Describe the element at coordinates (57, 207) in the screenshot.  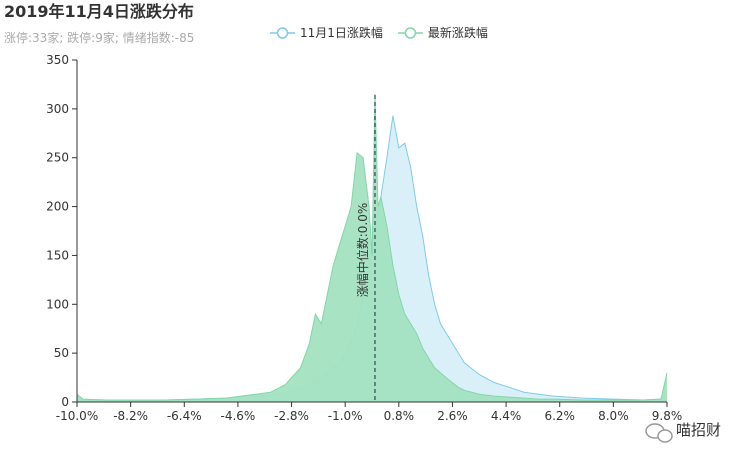
I see `y-tick-label: 200` at that location.